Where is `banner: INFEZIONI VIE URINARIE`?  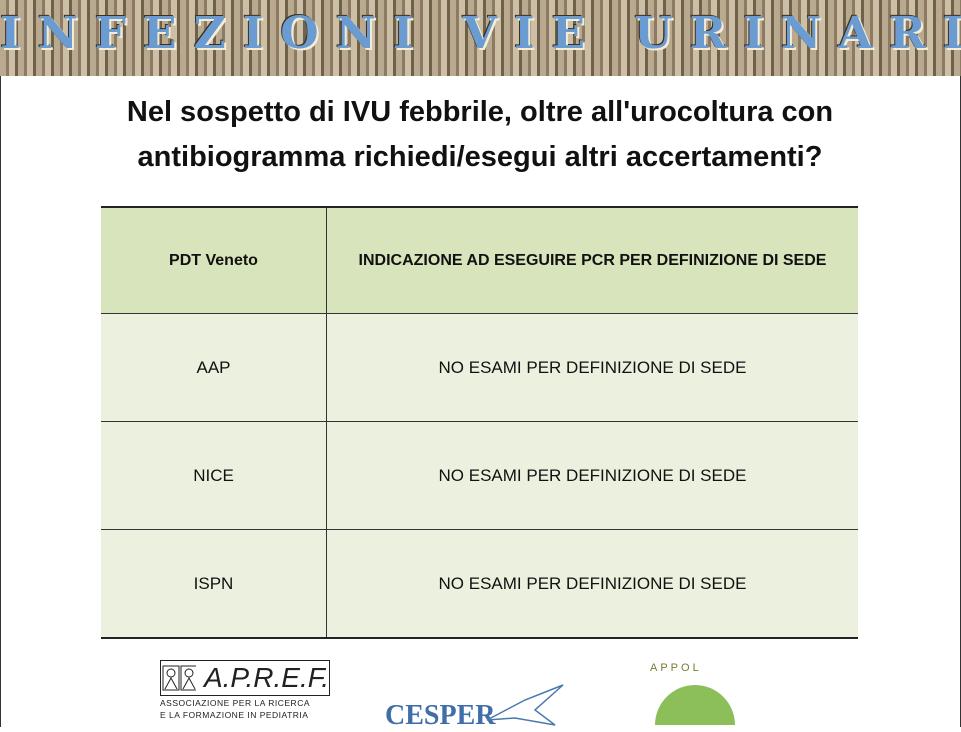 banner: INFEZIONI VIE URINARIE is located at coordinates (480, 38).